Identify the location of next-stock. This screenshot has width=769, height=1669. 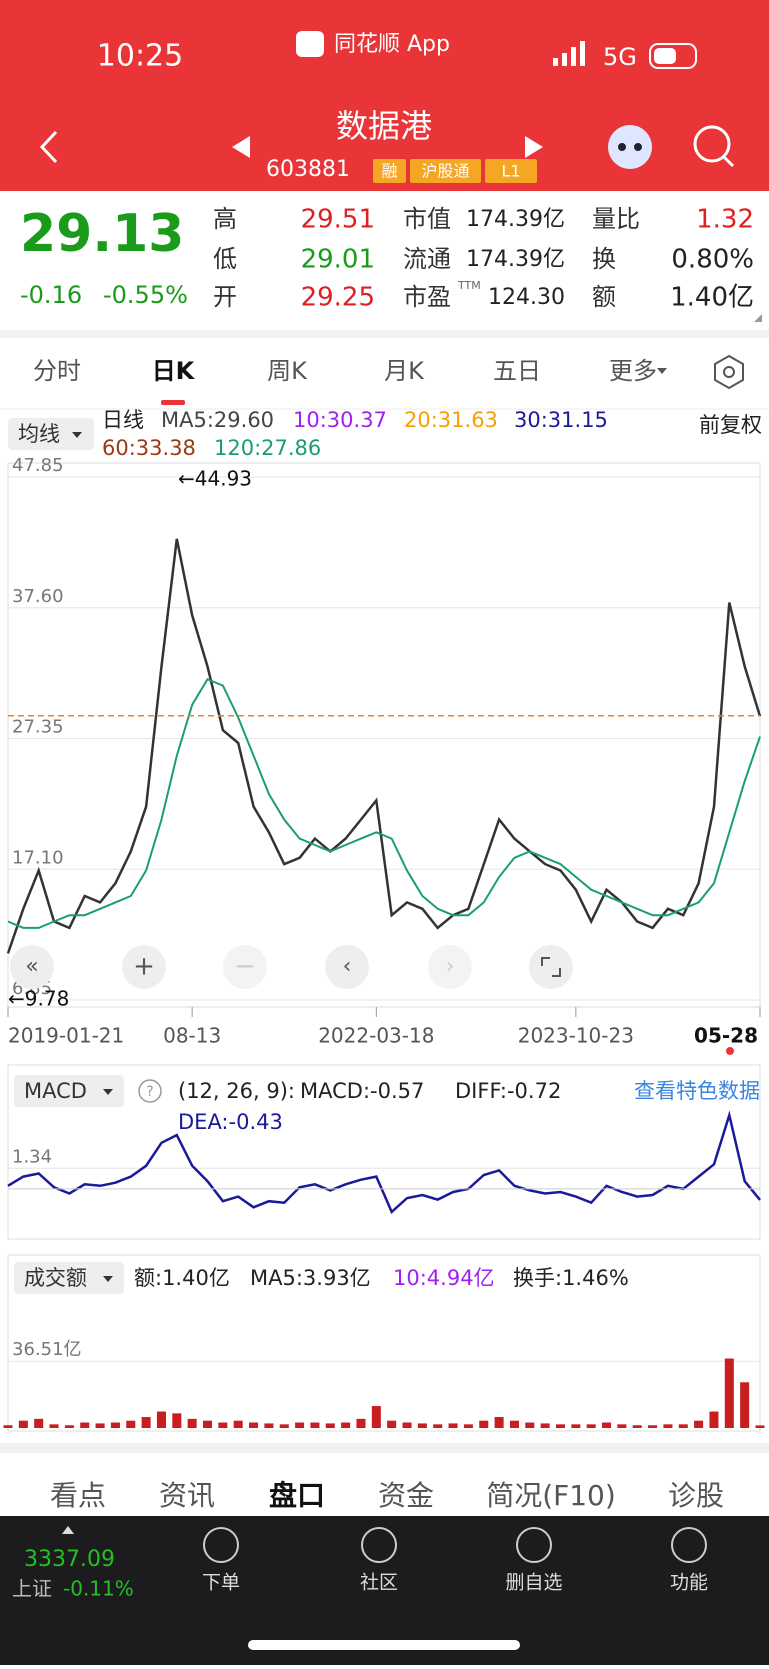
(534, 147).